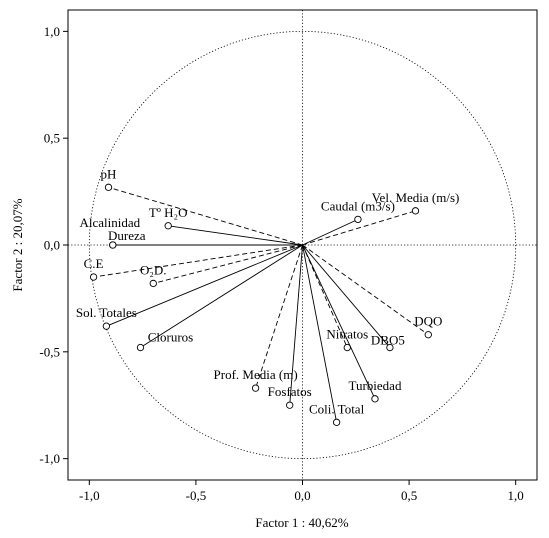 Image resolution: width=549 pixels, height=538 pixels. I want to click on point-Tº H₂O, so click(168, 226).